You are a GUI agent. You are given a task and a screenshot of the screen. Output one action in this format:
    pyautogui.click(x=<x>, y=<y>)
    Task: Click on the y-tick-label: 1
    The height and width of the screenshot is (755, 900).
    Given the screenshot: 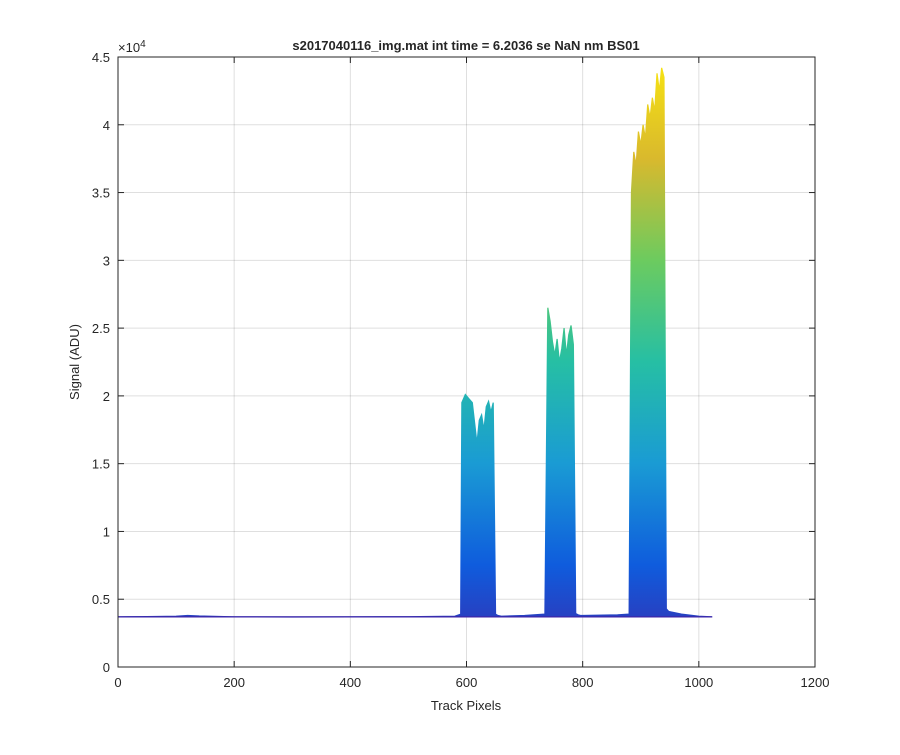 What is the action you would take?
    pyautogui.click(x=106, y=531)
    